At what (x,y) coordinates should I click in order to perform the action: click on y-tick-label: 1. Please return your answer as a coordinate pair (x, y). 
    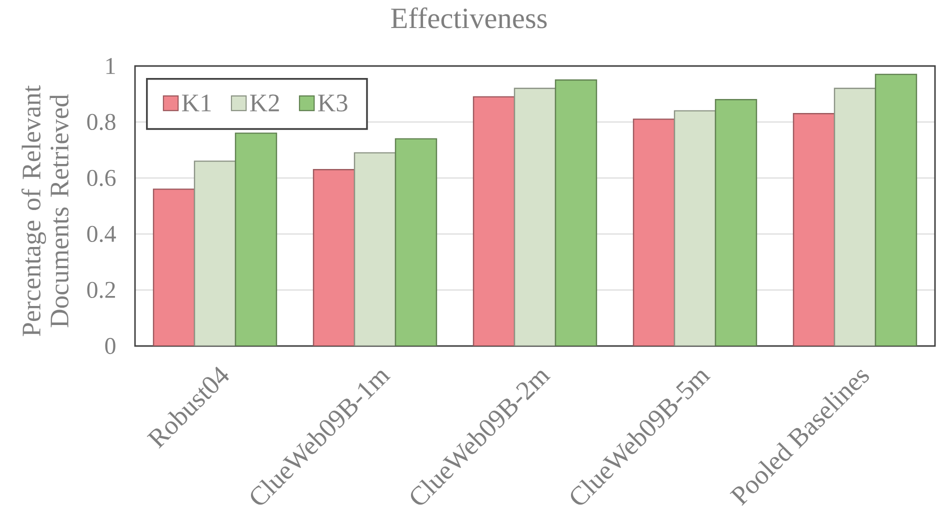
    Looking at the image, I should click on (110, 66).